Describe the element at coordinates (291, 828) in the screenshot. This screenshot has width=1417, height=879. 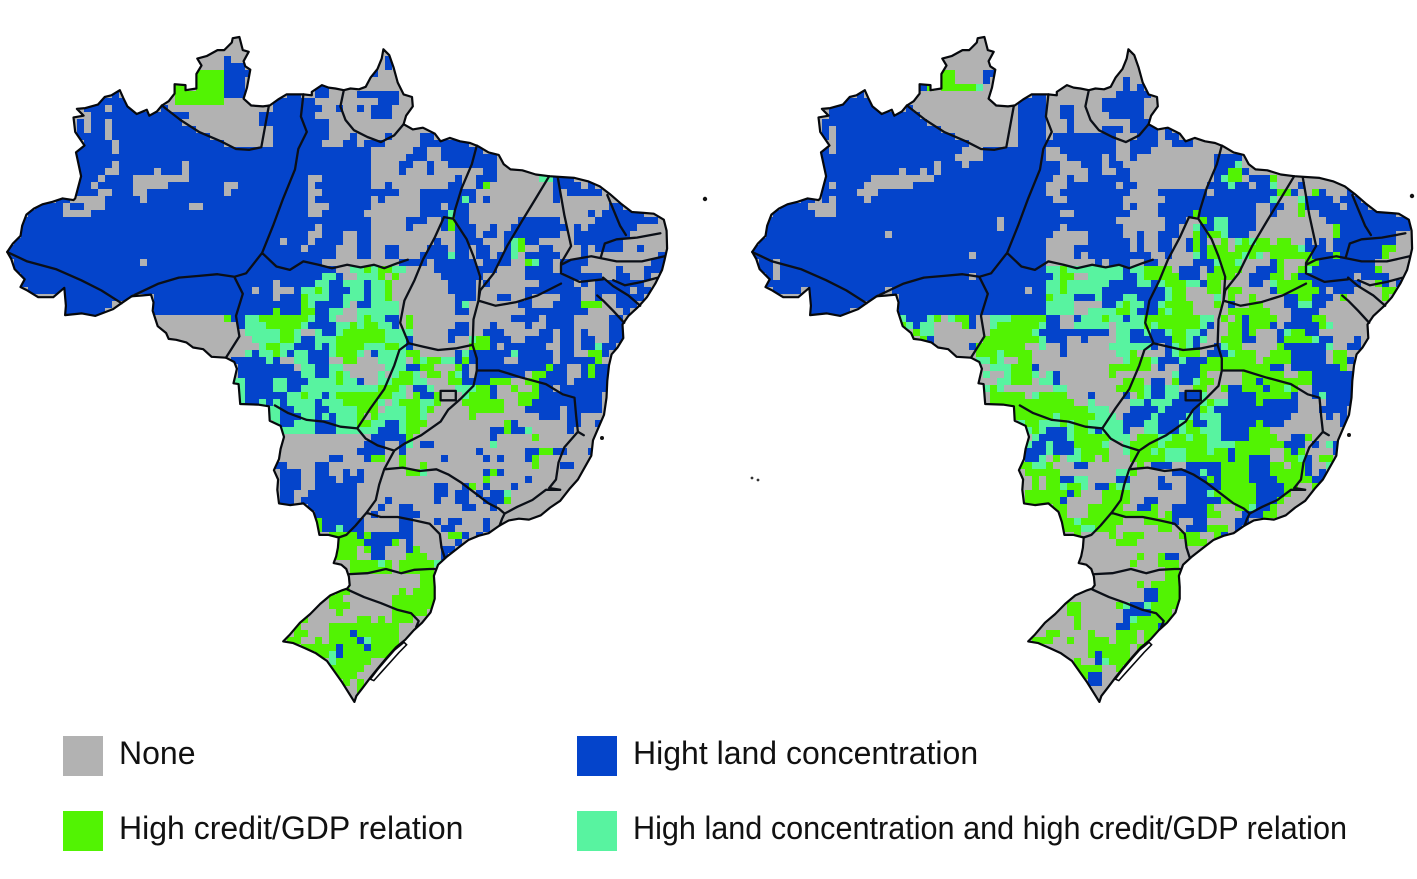
I see `svg-text: High credit/GDP relation` at that location.